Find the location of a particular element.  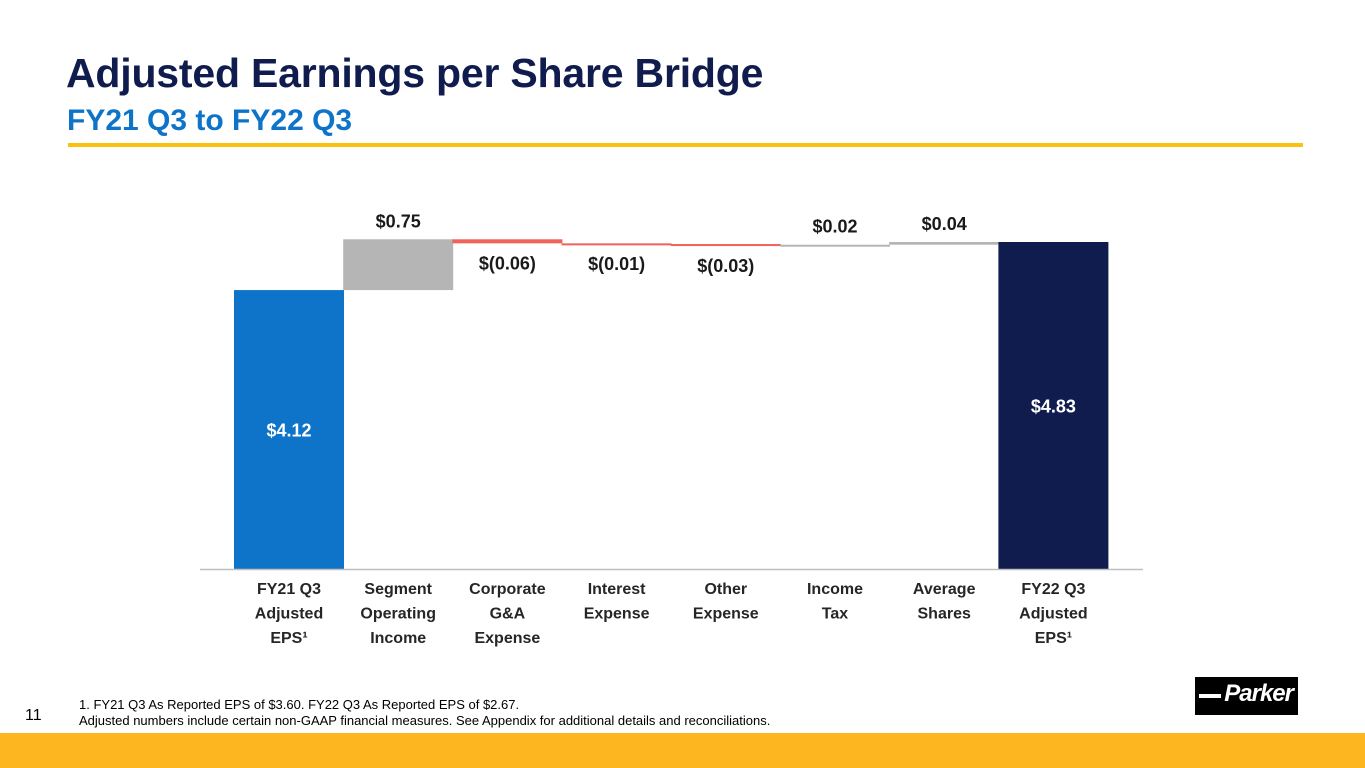

category-label-7-2: EPS¹ is located at coordinates (1053, 638).